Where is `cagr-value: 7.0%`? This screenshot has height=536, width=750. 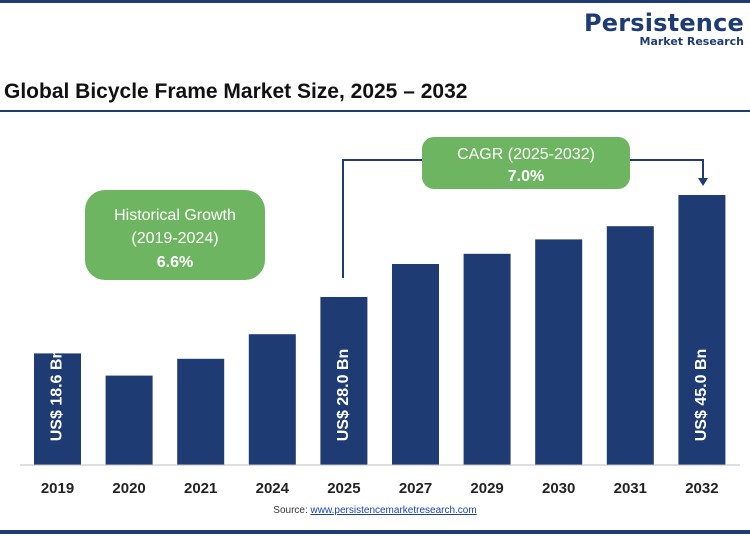
cagr-value: 7.0% is located at coordinates (526, 176).